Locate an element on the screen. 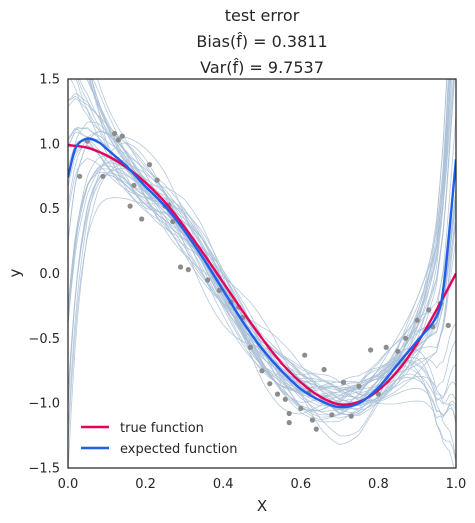  x-tick-label: 1.0 is located at coordinates (456, 484).